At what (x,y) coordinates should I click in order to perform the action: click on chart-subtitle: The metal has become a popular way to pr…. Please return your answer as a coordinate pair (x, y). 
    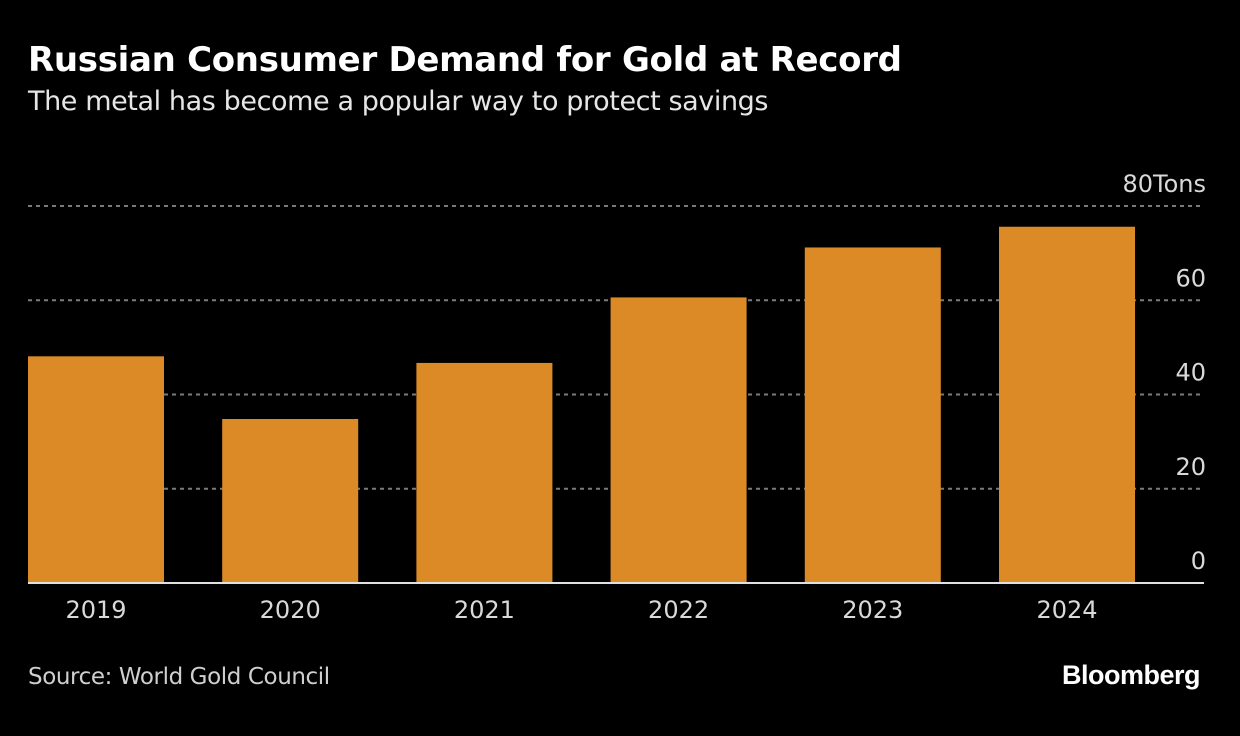
    Looking at the image, I should click on (398, 101).